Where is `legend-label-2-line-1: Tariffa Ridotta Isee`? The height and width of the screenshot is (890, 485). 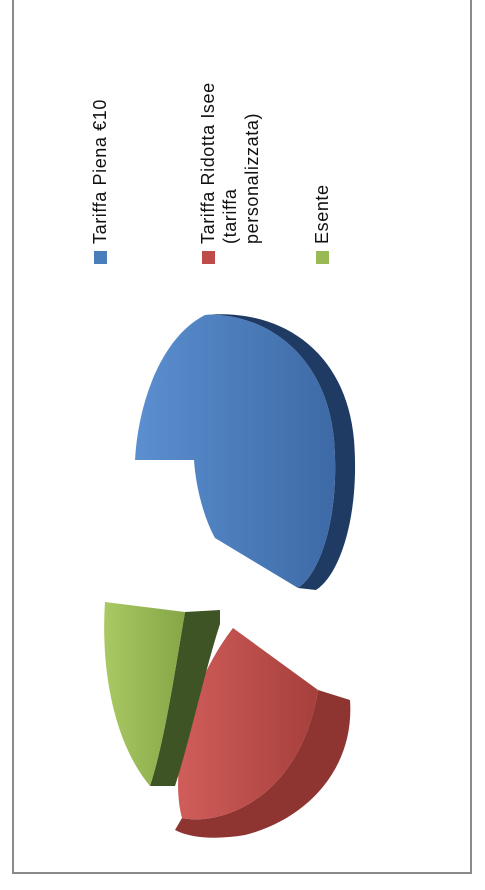 legend-label-2-line-1: Tariffa Ridotta Isee is located at coordinates (208, 163).